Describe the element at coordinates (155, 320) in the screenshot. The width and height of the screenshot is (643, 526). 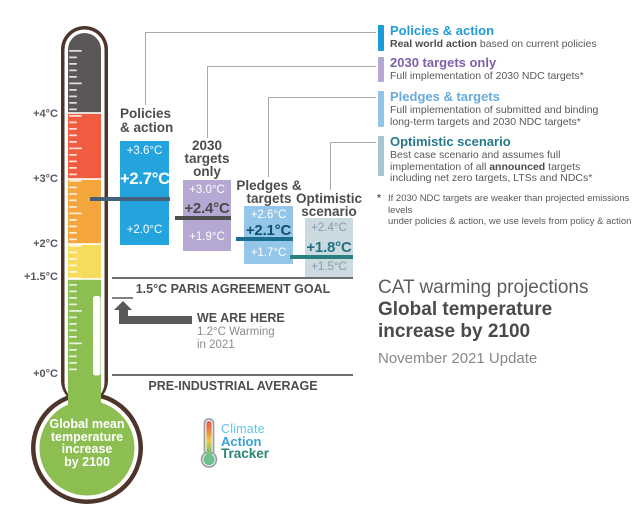
I see `we-are-here-arrow-bar` at that location.